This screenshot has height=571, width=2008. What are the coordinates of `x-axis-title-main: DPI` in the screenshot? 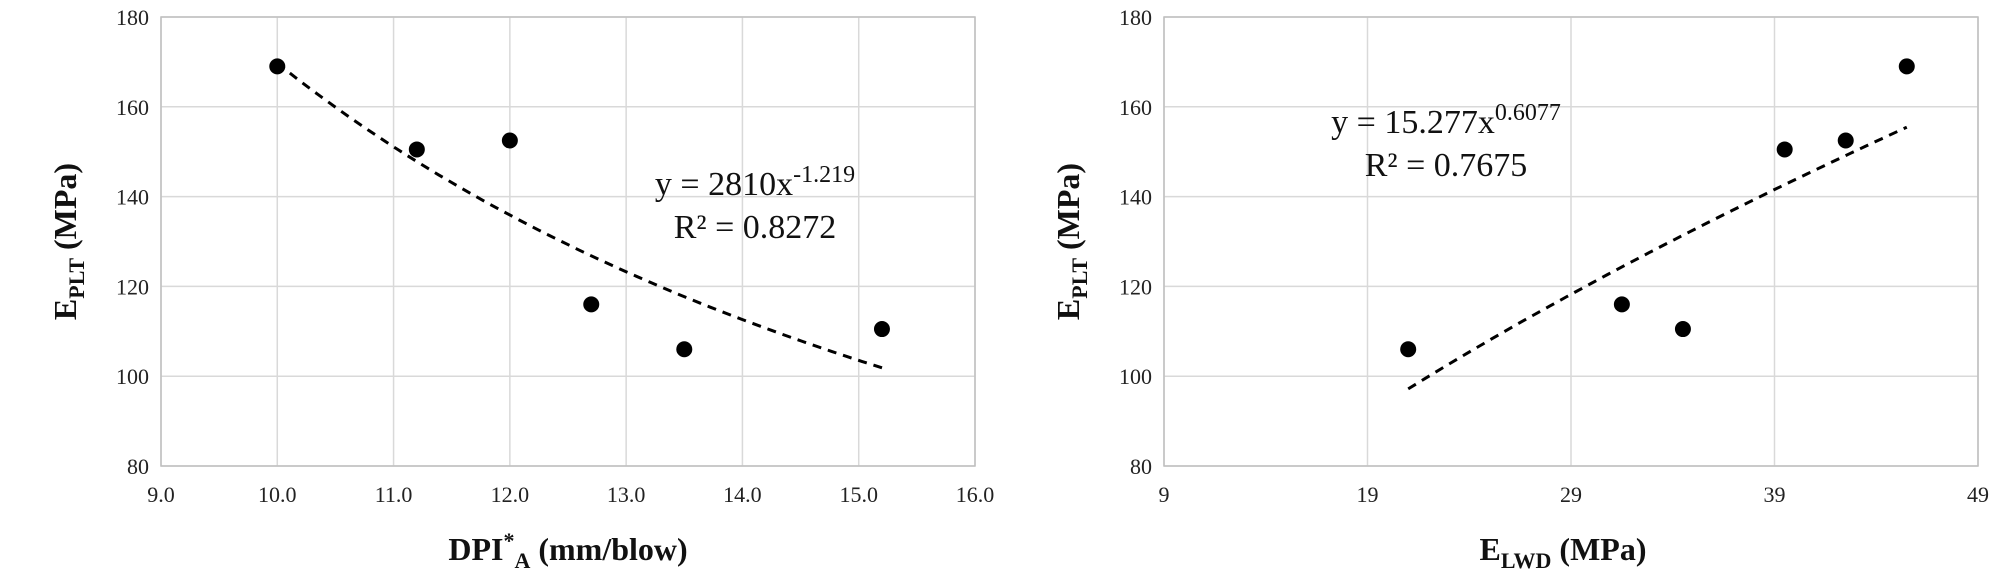 It's located at (475, 549).